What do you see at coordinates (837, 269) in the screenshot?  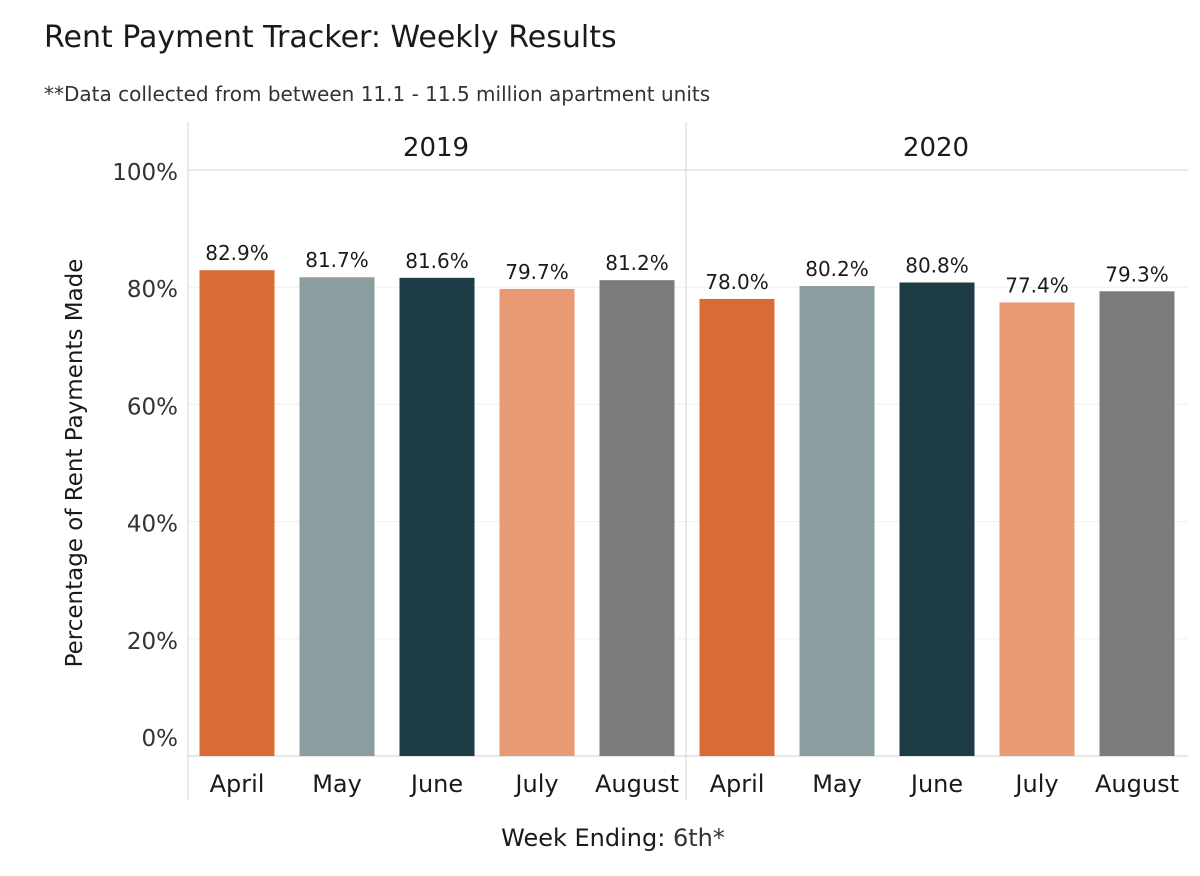 I see `data-label: 80.2%` at bounding box center [837, 269].